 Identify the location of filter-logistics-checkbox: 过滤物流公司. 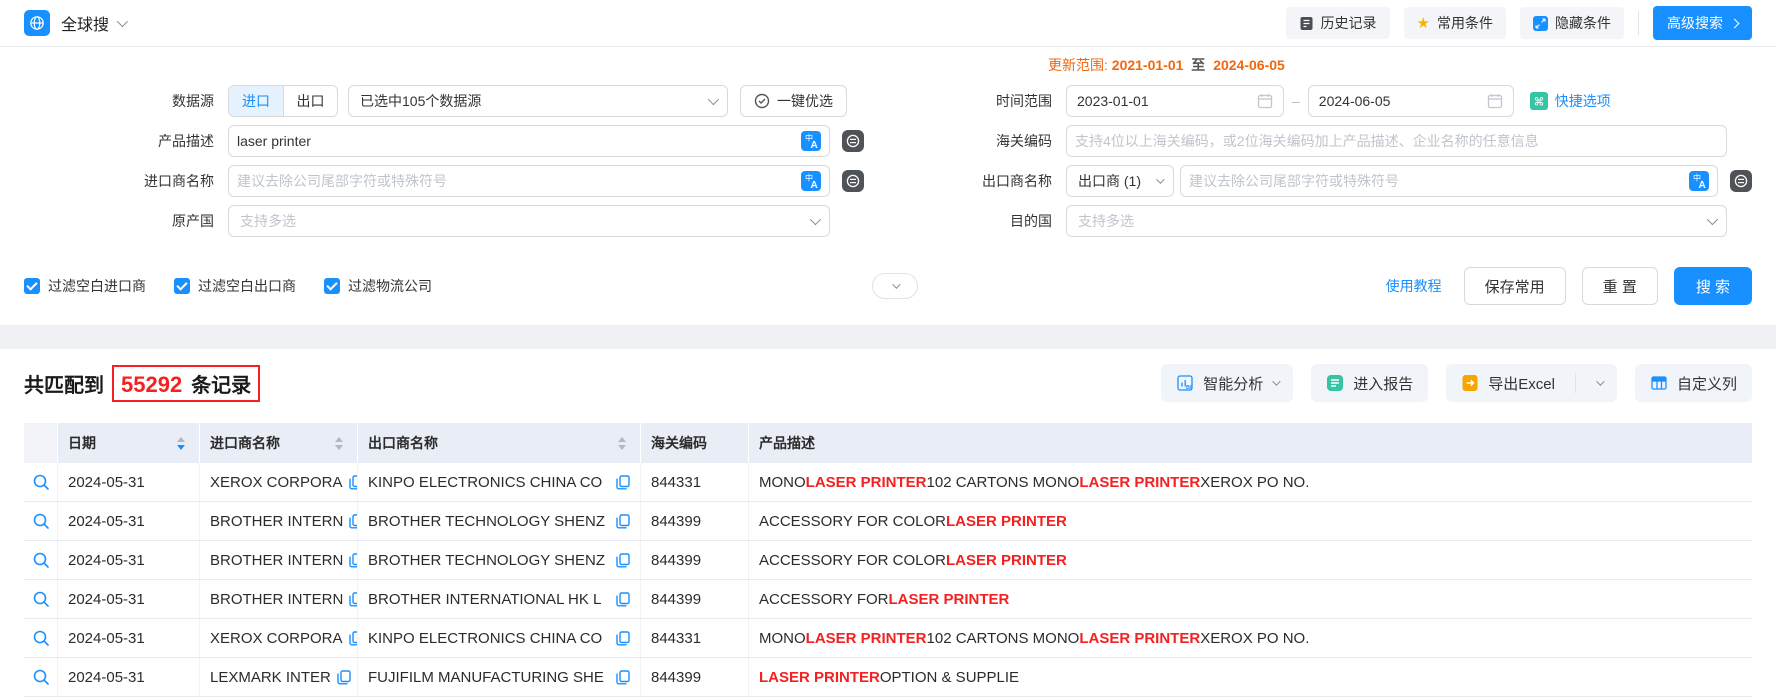
(378, 286).